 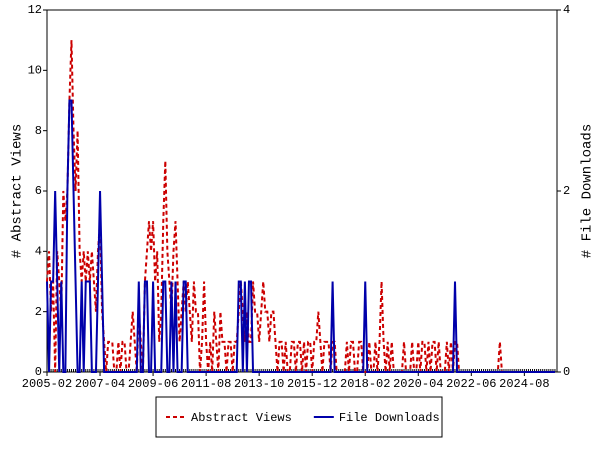 What do you see at coordinates (47, 384) in the screenshot?
I see `x-tick-label: 2005-02` at bounding box center [47, 384].